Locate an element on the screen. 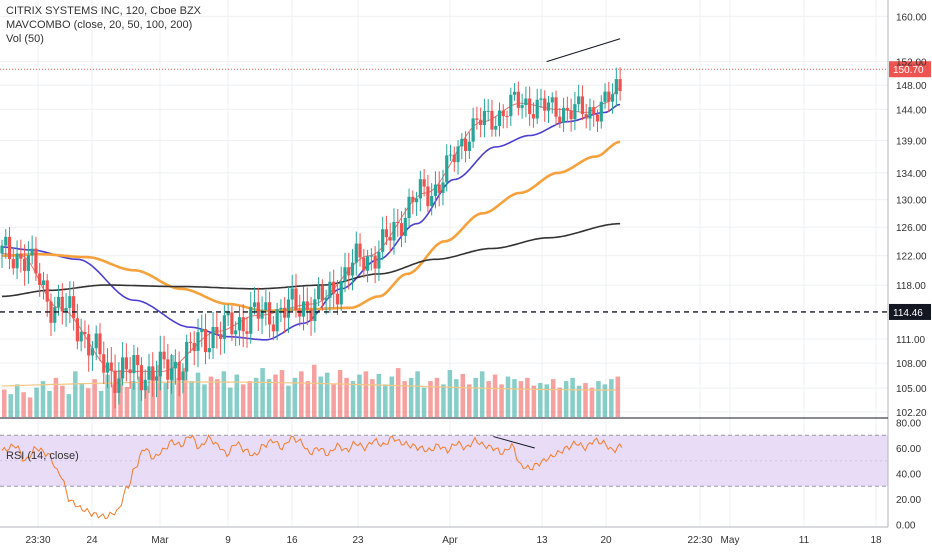 This screenshot has height=555, width=932. y-tick-label: 126.00 is located at coordinates (911, 228).